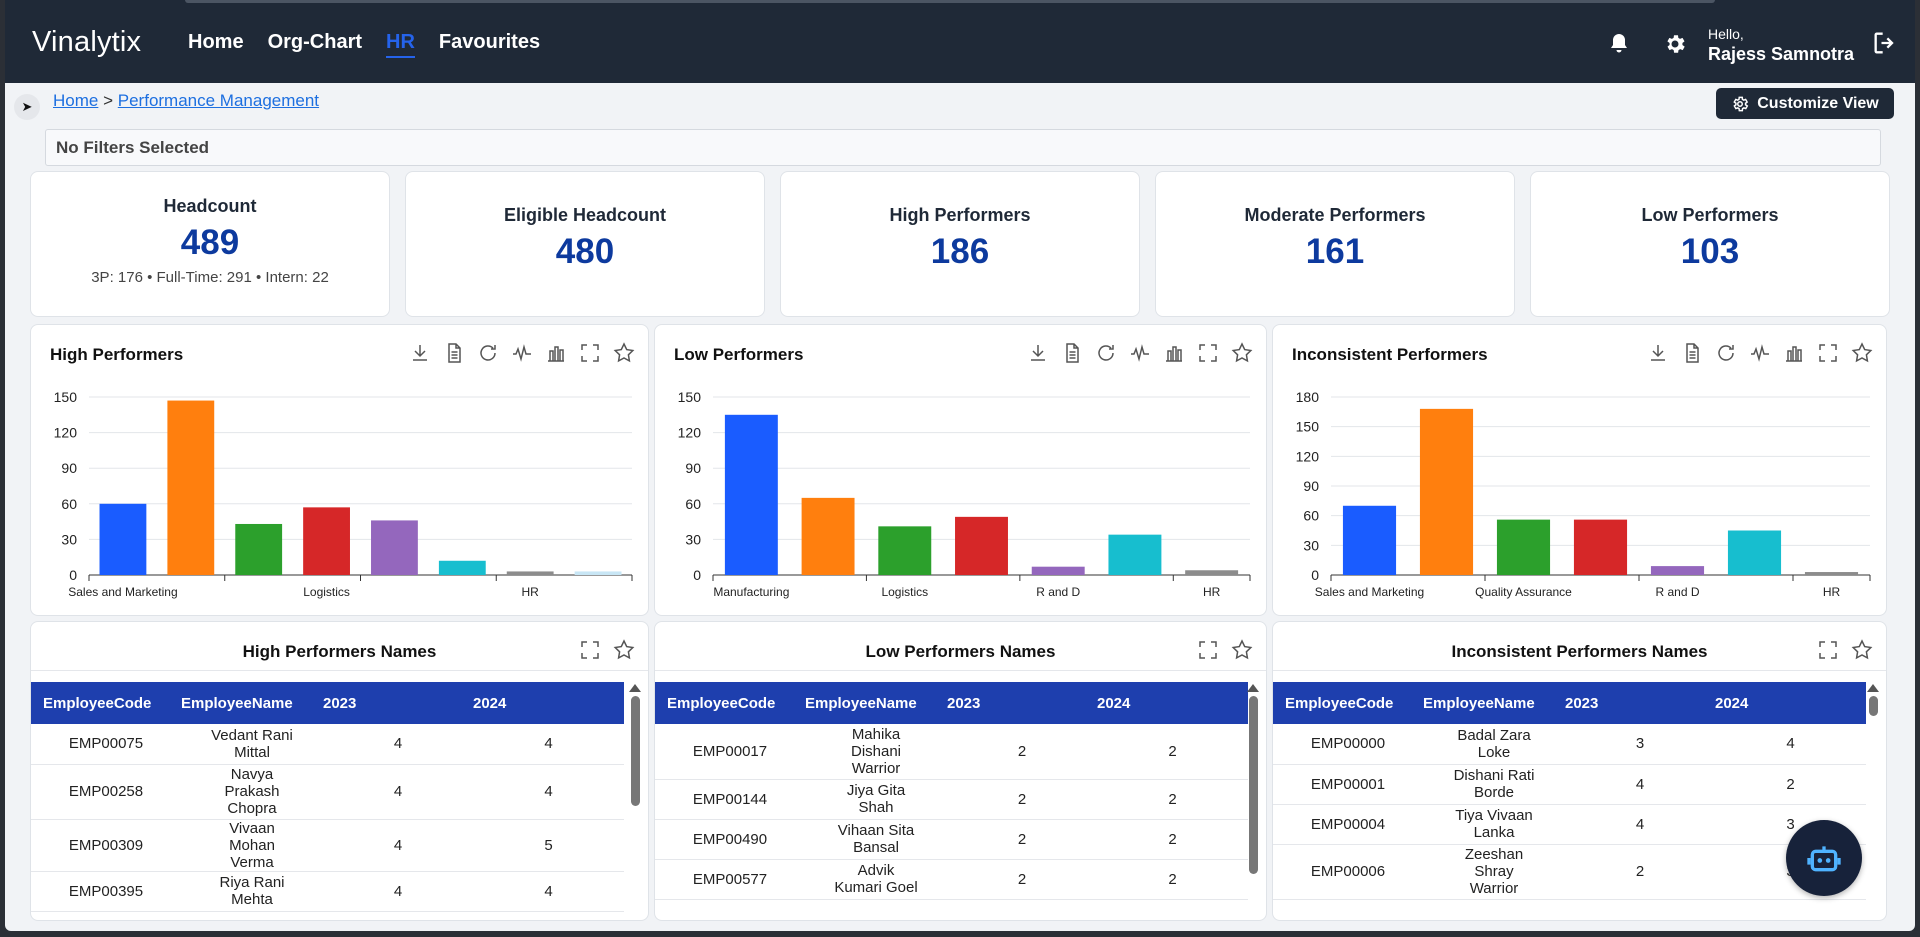 Image resolution: width=1920 pixels, height=937 pixels. Describe the element at coordinates (1885, 43) in the screenshot. I see `logout-icon` at that location.